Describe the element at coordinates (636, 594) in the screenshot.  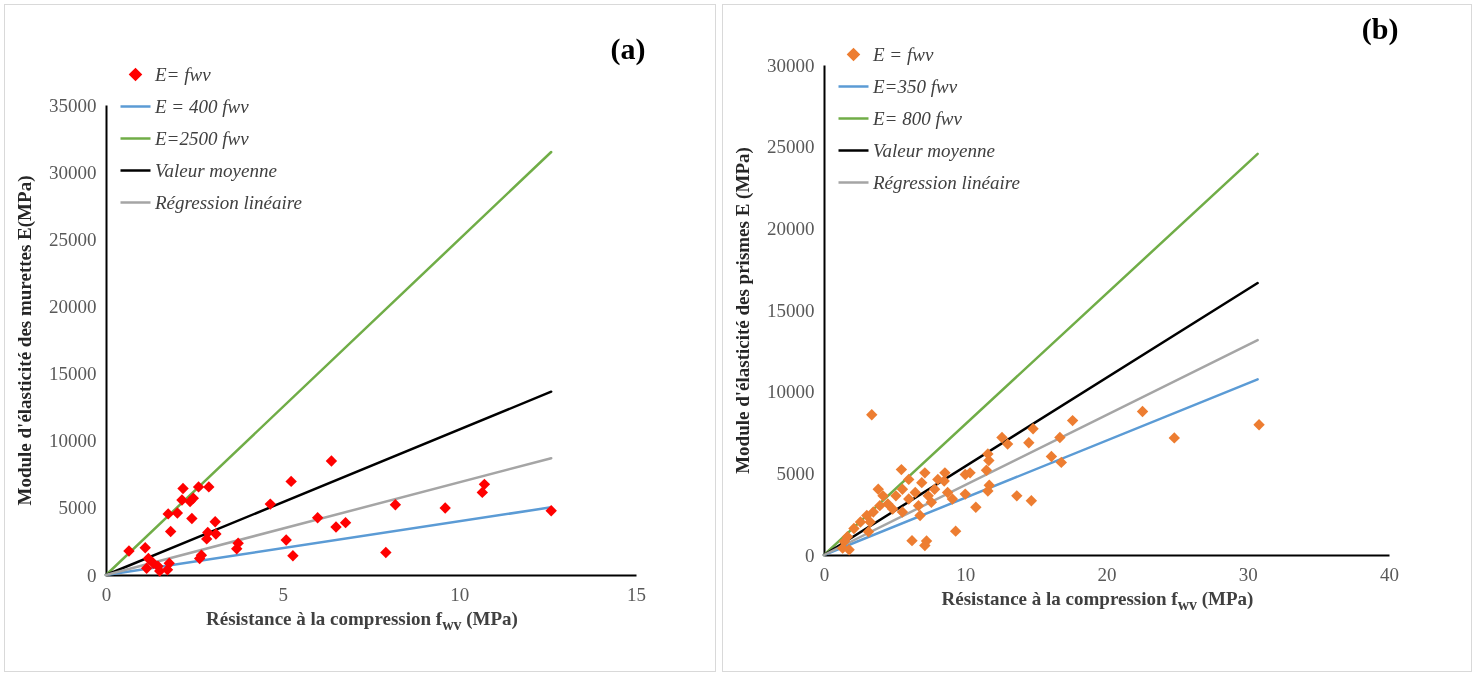
I see `x-tick-label: 15` at that location.